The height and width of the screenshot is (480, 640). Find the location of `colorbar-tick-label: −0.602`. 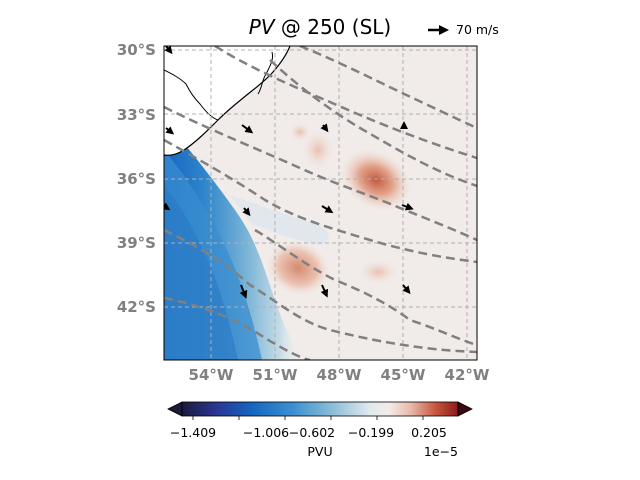

colorbar-tick-label: −0.602 is located at coordinates (312, 432).